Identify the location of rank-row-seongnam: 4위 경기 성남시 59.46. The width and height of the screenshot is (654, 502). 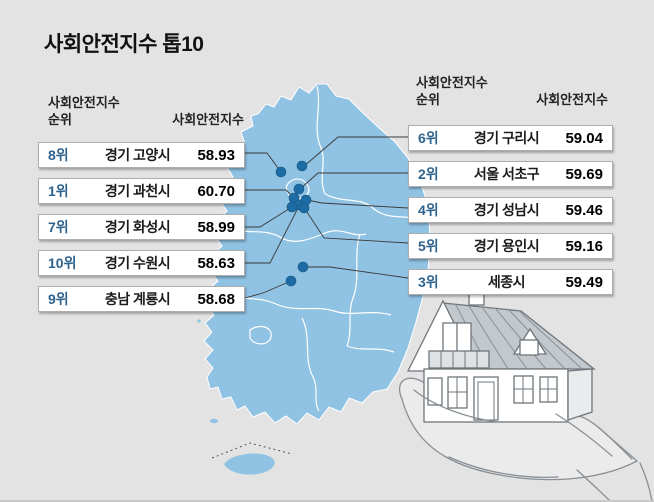
(510, 210).